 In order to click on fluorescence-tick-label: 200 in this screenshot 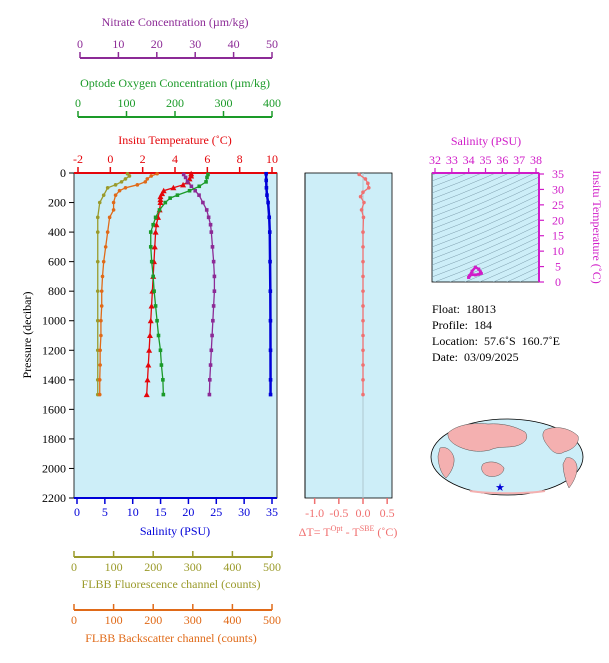, I will do `click(153, 567)`.